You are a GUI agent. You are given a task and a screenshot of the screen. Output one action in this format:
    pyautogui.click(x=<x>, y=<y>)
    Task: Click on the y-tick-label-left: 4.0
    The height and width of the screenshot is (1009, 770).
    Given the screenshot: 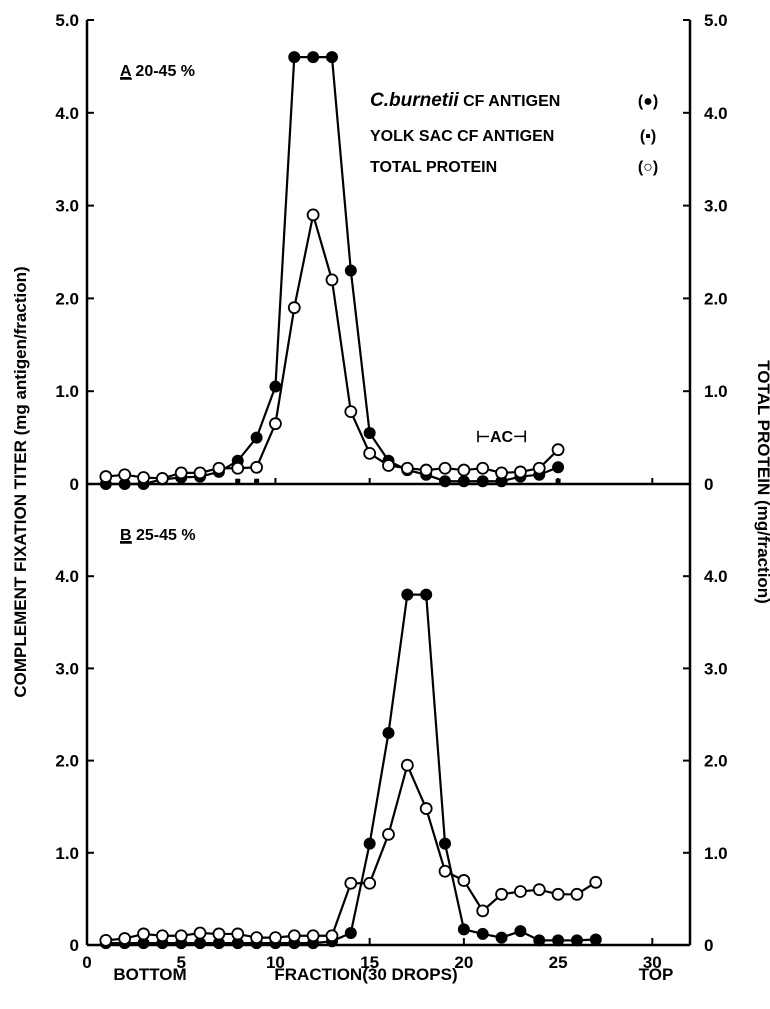 What is the action you would take?
    pyautogui.click(x=67, y=576)
    